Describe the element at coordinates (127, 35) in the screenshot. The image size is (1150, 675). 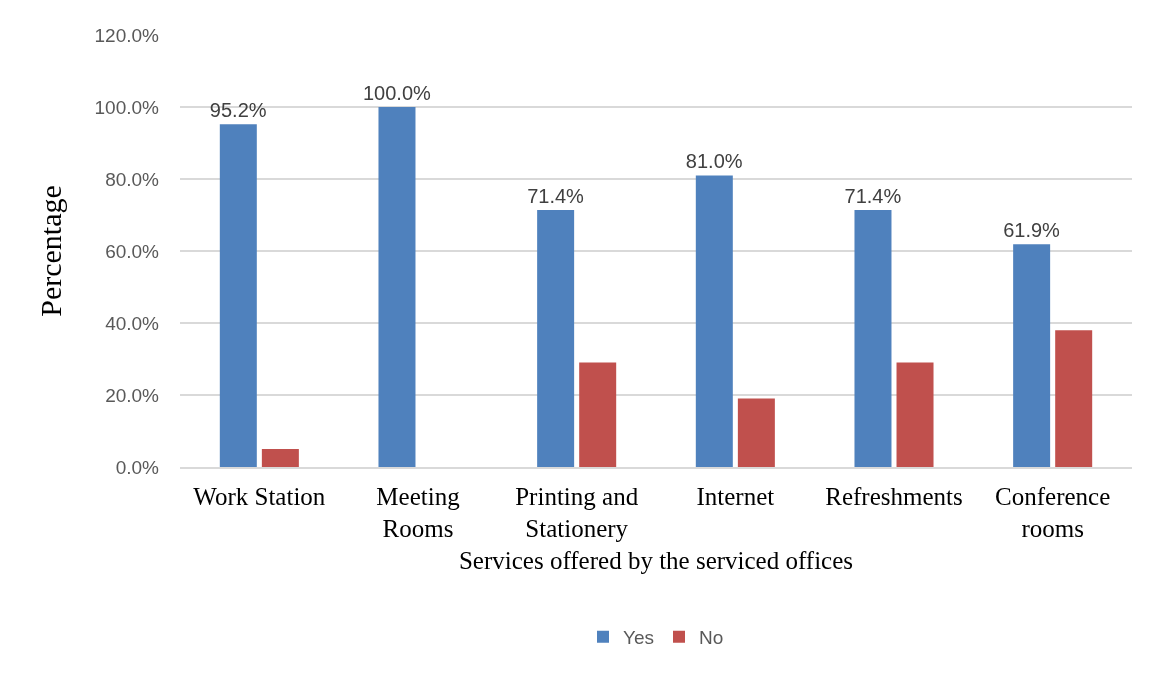
I see `y-tick-label: 120.0%` at that location.